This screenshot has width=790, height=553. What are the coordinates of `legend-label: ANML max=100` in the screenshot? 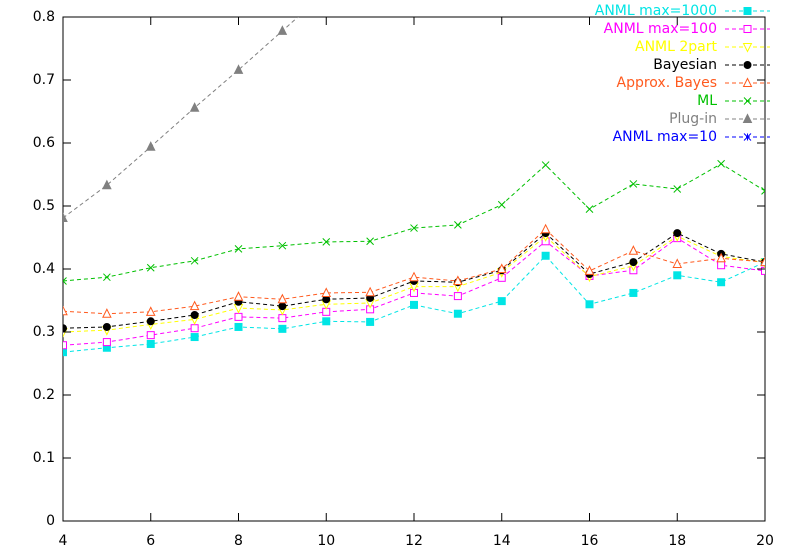 It's located at (660, 29).